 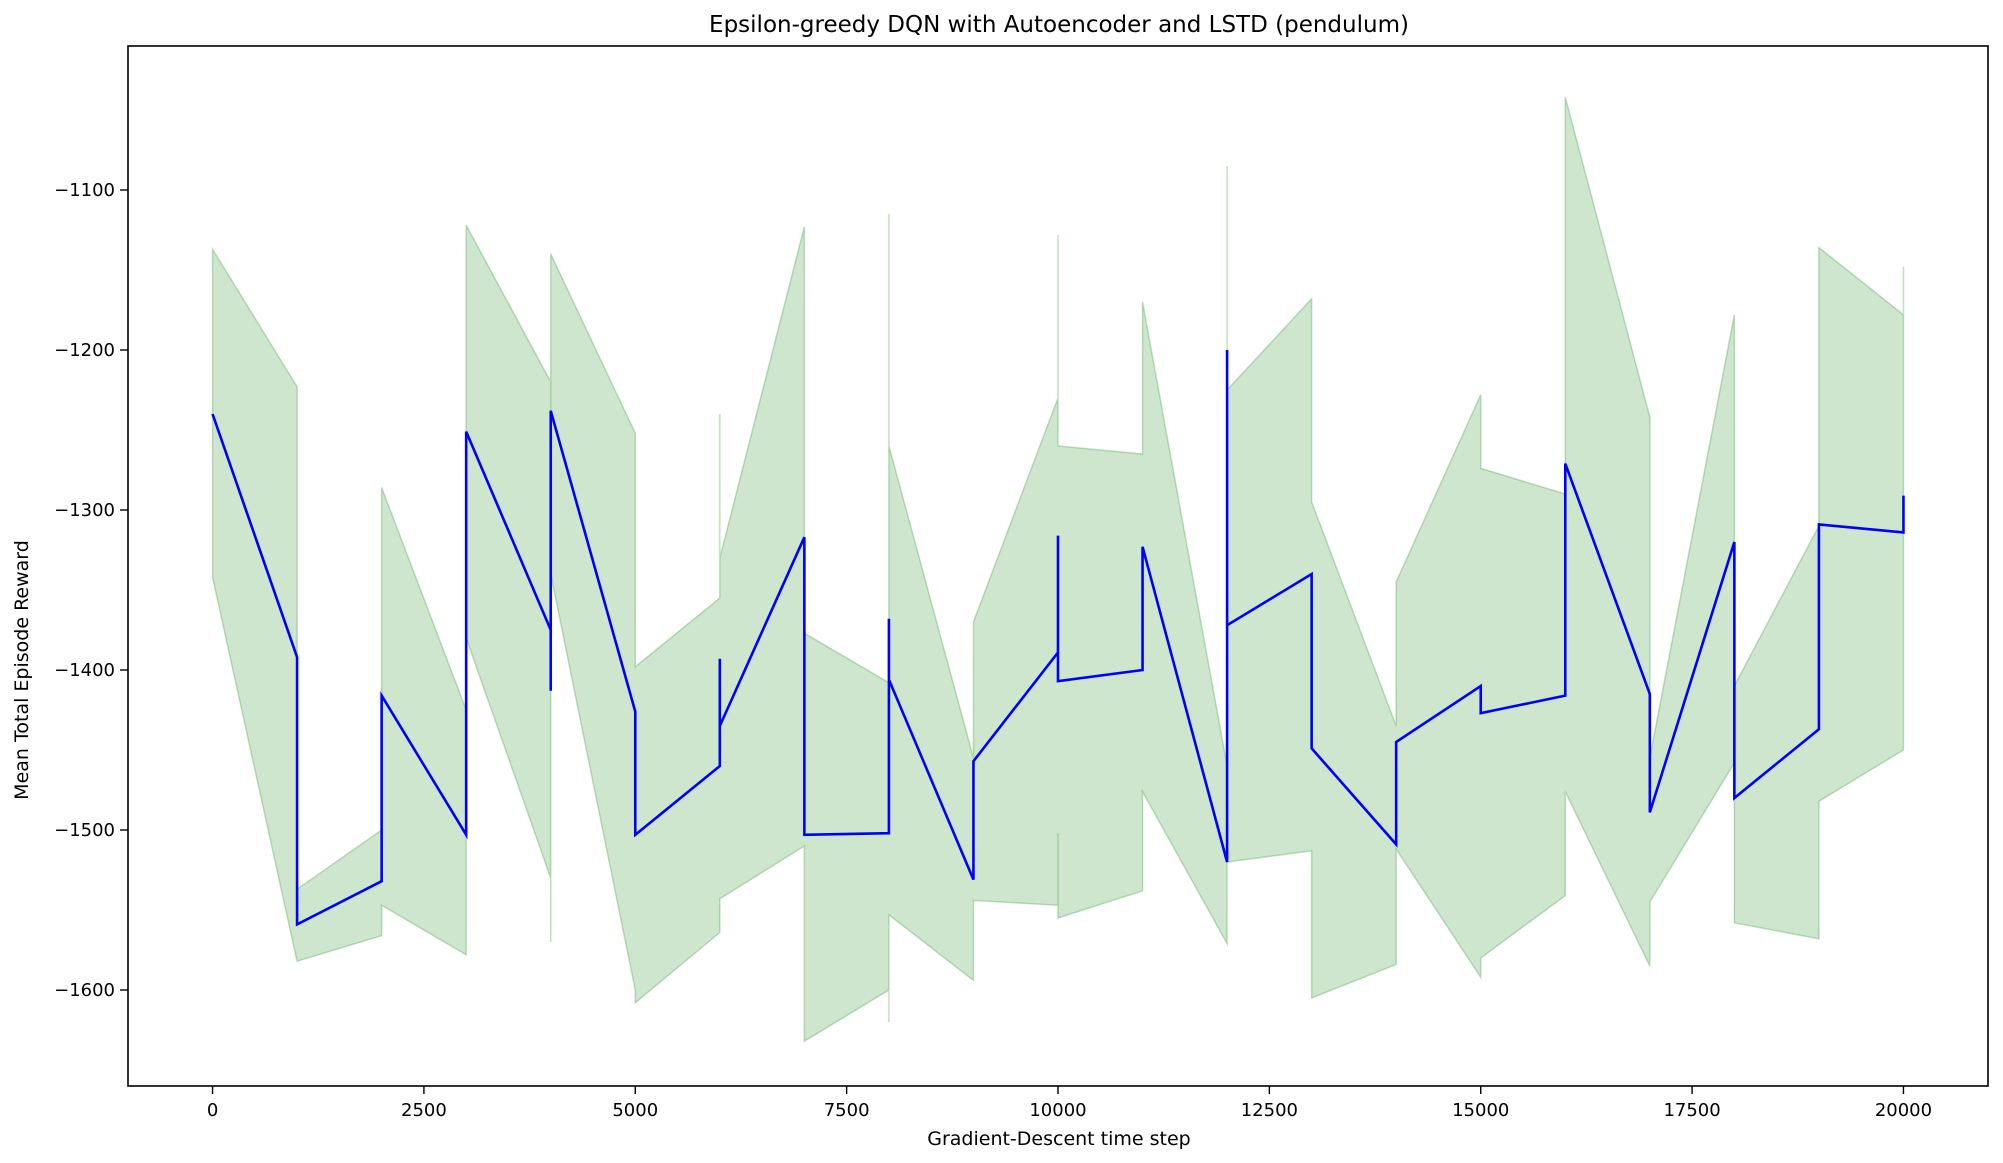 What do you see at coordinates (424, 1110) in the screenshot?
I see `x-tick-label: 2500` at bounding box center [424, 1110].